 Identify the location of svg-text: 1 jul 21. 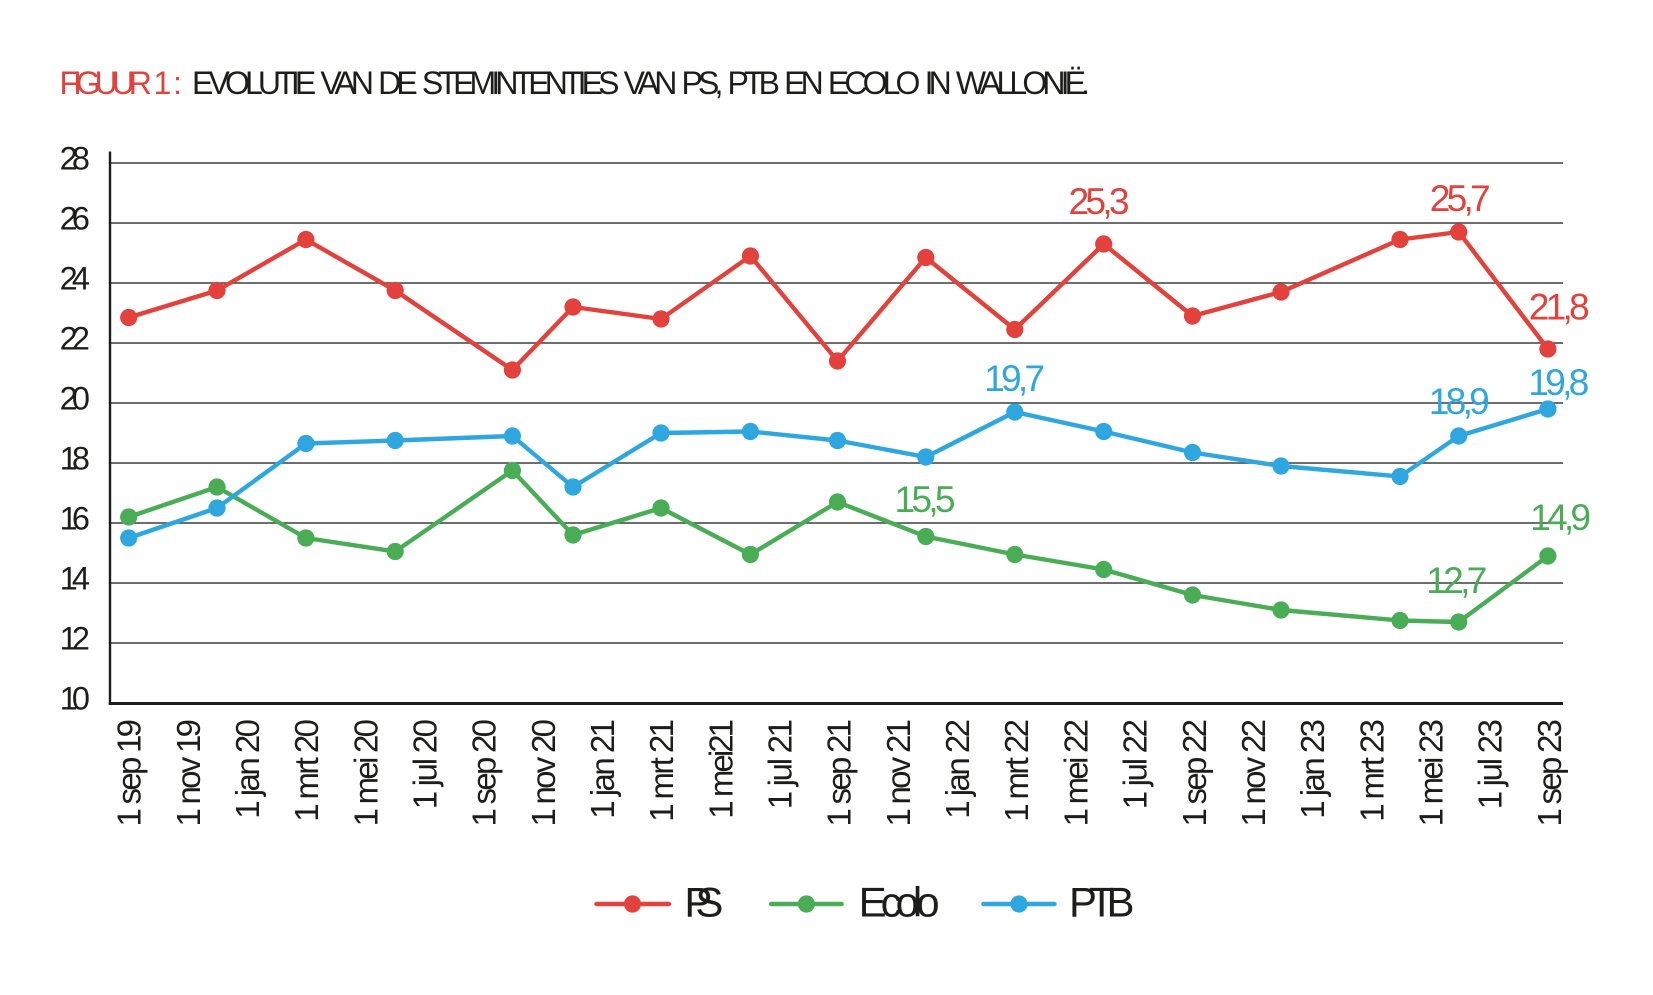
(780, 764).